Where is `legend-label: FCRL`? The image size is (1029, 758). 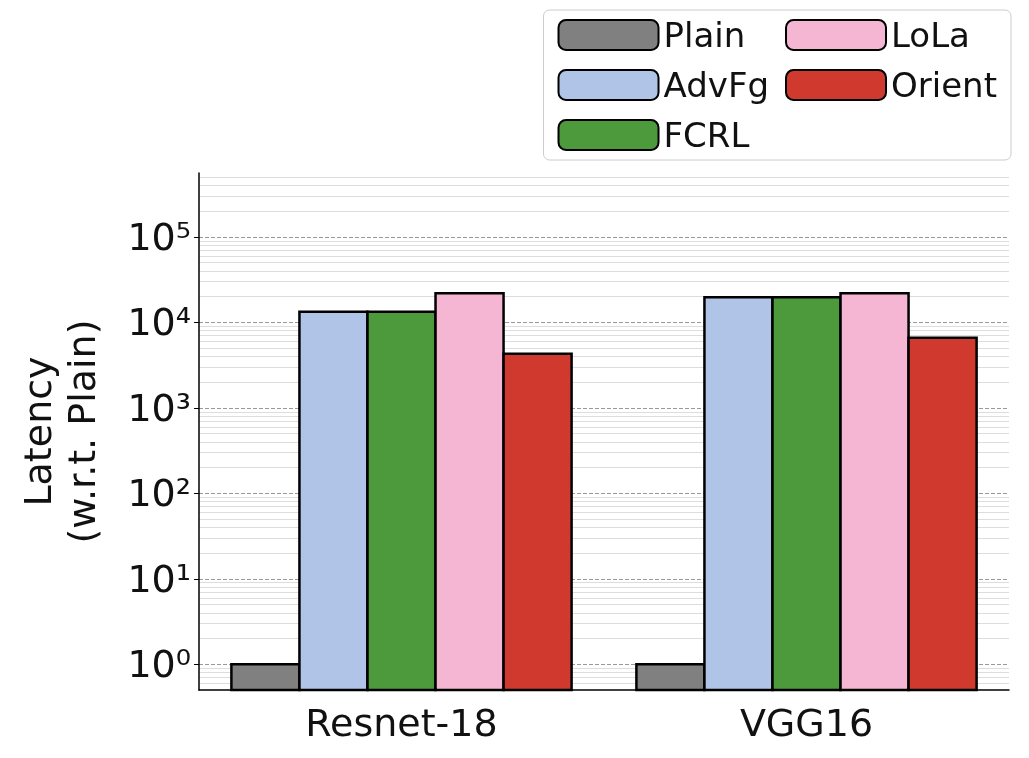 legend-label: FCRL is located at coordinates (706, 135).